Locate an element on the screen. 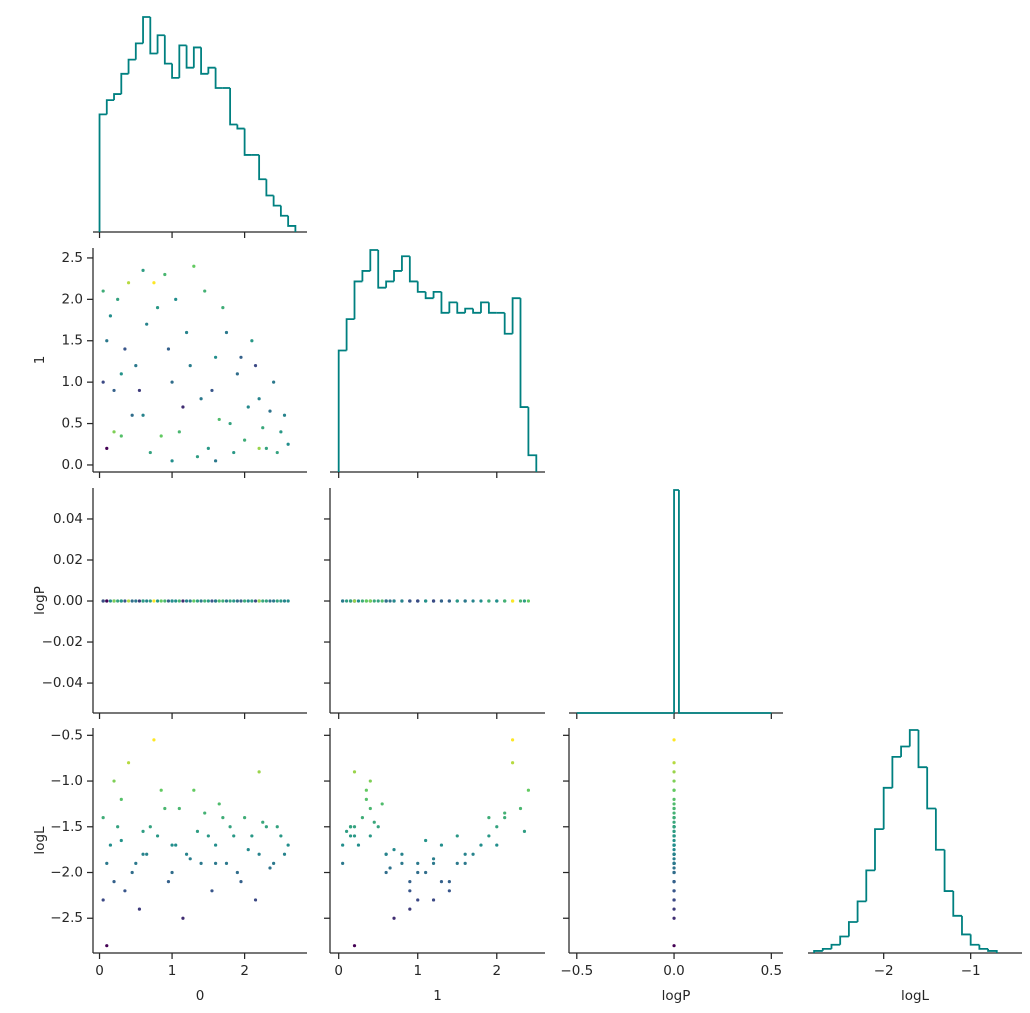  x-tick-label: 0 is located at coordinates (338, 971).